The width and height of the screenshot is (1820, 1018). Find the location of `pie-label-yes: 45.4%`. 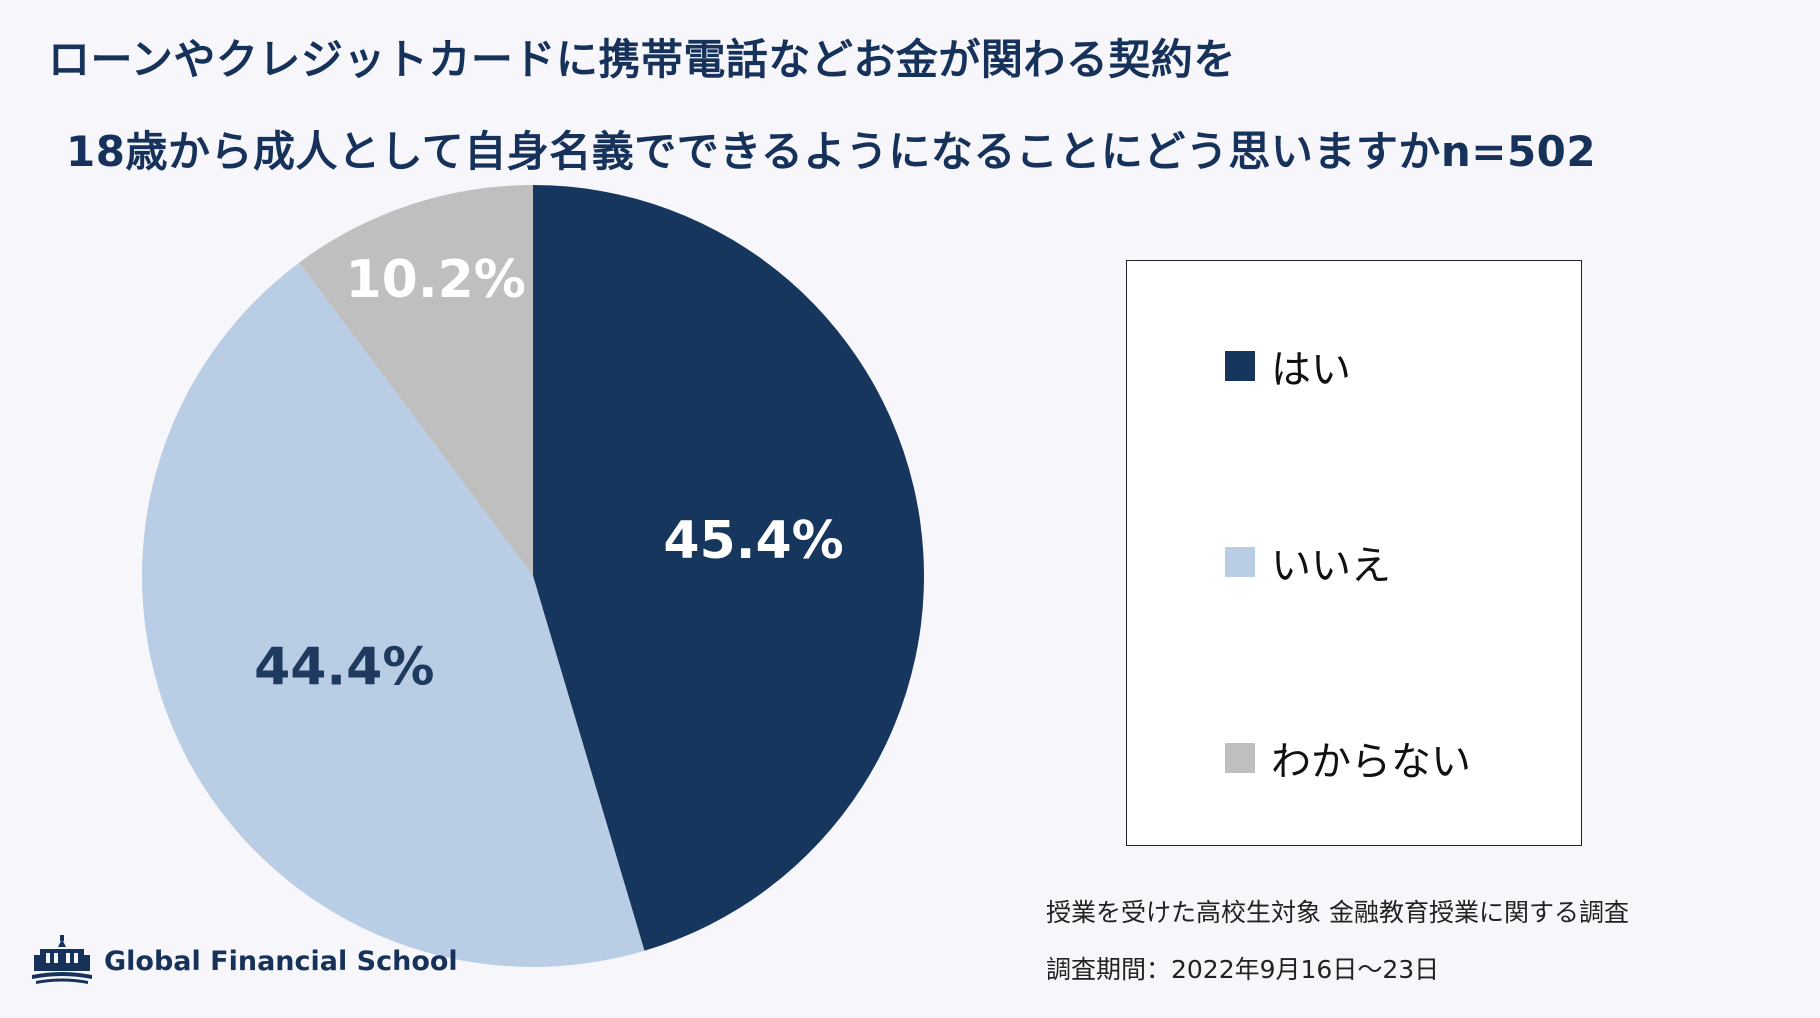

pie-label-yes: 45.4% is located at coordinates (753, 541).